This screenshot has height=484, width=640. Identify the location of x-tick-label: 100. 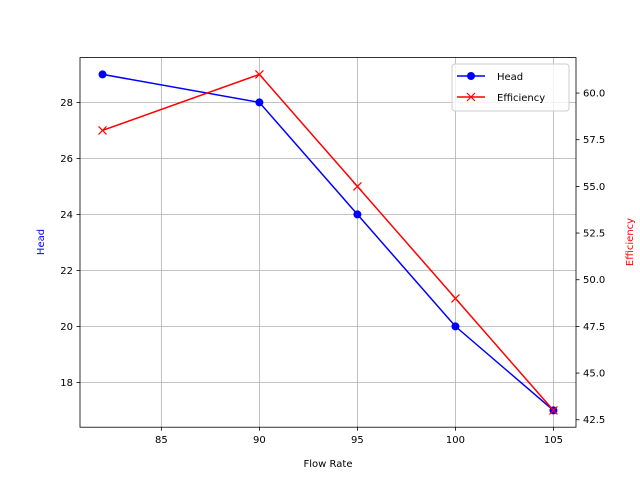
(455, 440).